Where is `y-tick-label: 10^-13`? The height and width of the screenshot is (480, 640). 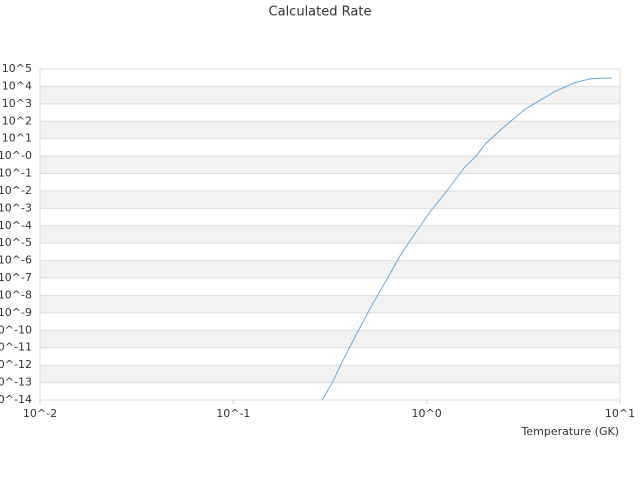 y-tick-label: 10^-13 is located at coordinates (16, 382).